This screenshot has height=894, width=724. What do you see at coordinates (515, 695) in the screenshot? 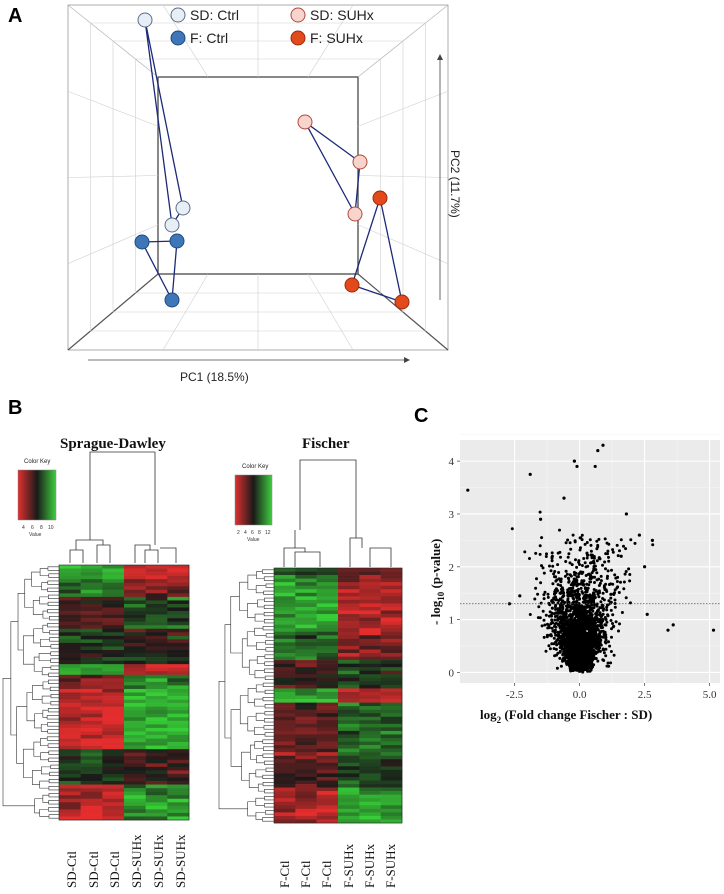
I see `x-tick-label: -2.5` at bounding box center [515, 695].